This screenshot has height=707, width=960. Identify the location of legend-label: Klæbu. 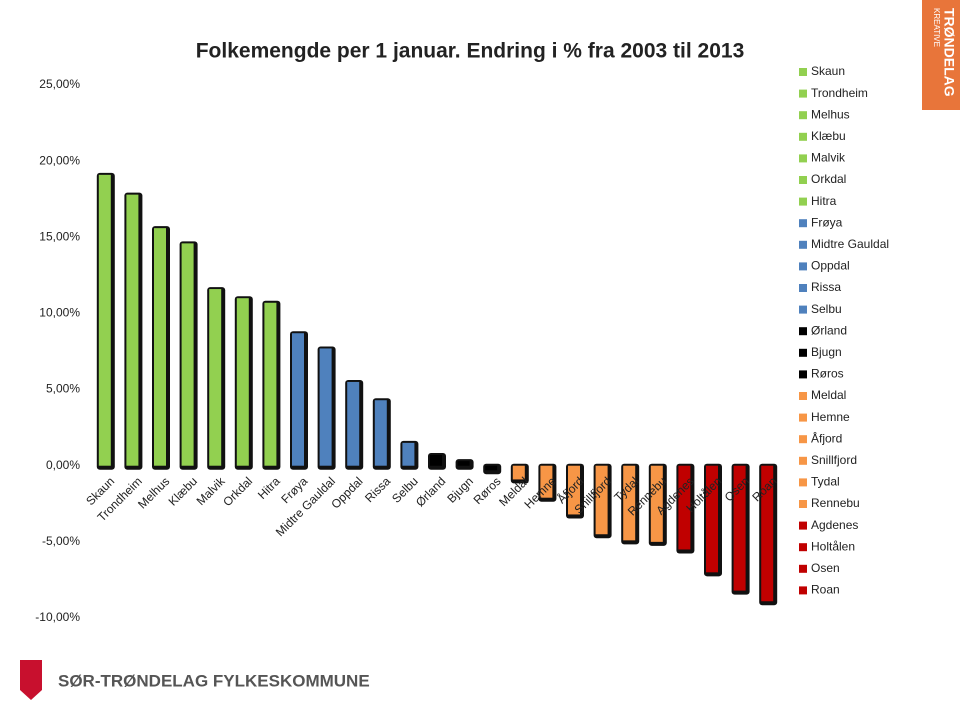
(828, 136).